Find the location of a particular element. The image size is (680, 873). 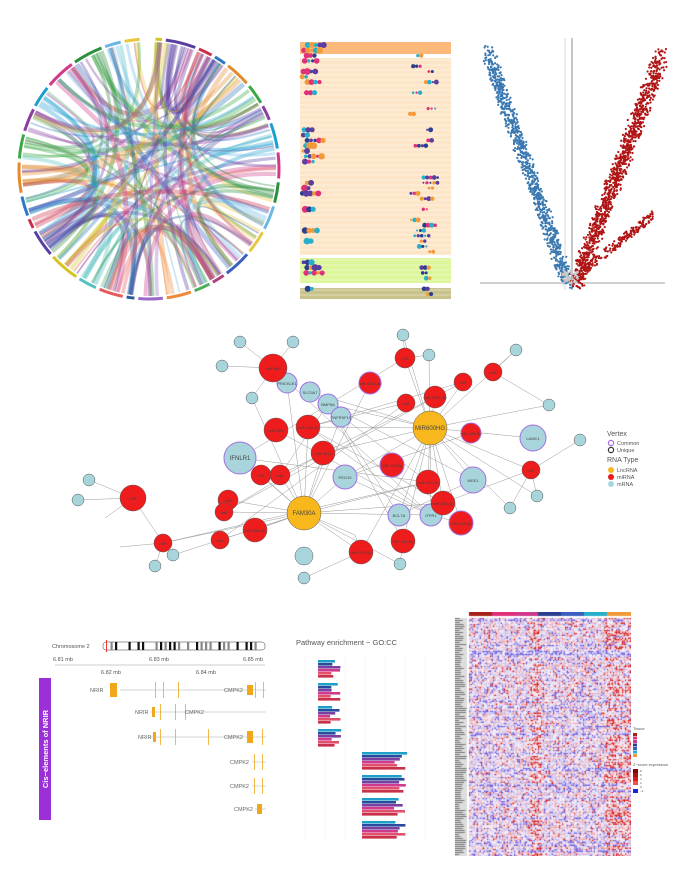

legend-vertex-title: Vertex is located at coordinates (617, 434).